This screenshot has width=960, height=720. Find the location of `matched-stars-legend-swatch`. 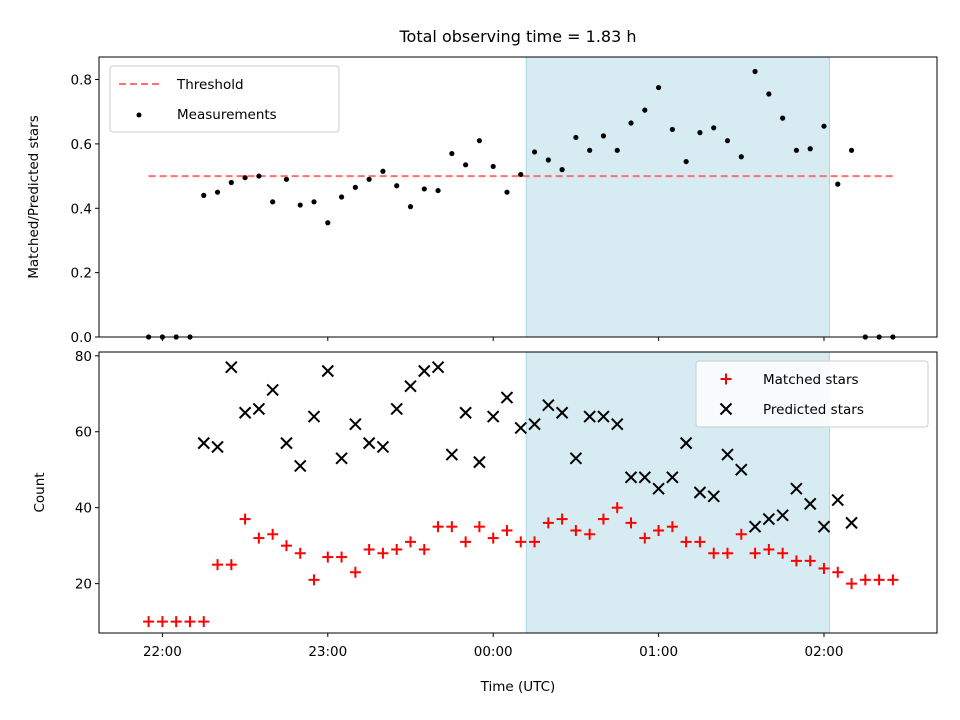

matched-stars-legend-swatch is located at coordinates (726, 379).